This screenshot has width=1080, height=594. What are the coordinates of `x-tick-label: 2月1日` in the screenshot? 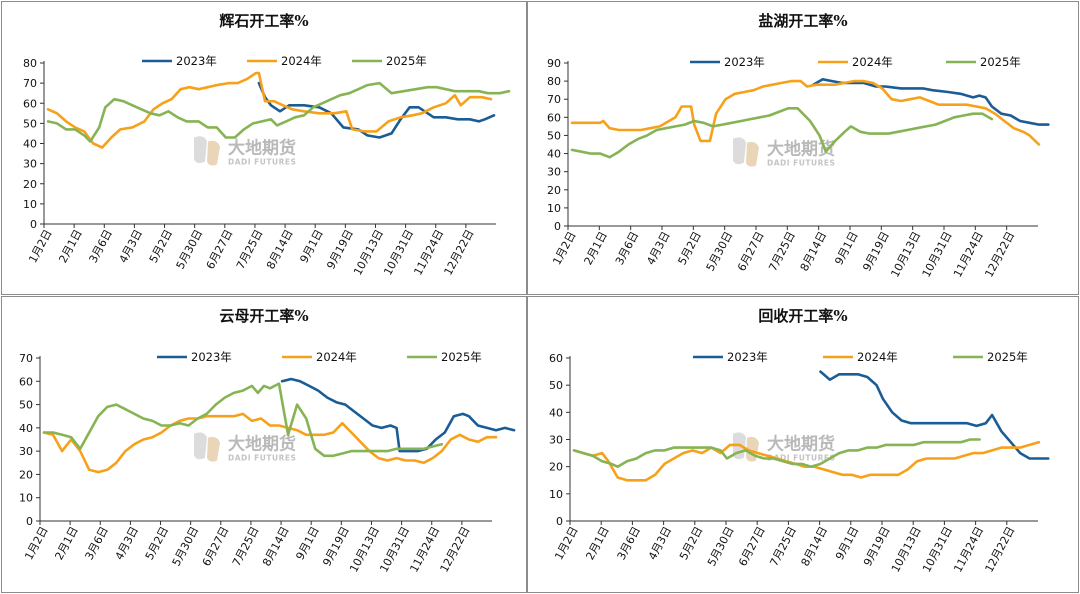 It's located at (66, 543).